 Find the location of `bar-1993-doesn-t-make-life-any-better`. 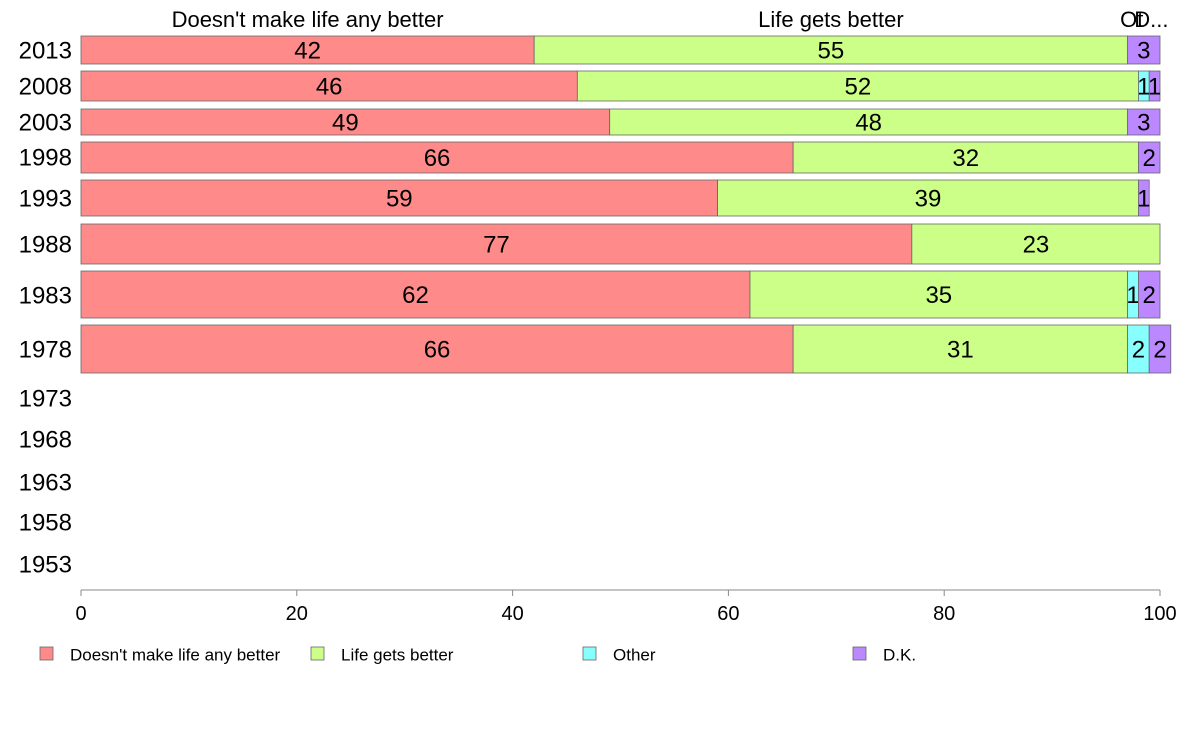

bar-1993-doesn-t-make-life-any-better is located at coordinates (399, 198).